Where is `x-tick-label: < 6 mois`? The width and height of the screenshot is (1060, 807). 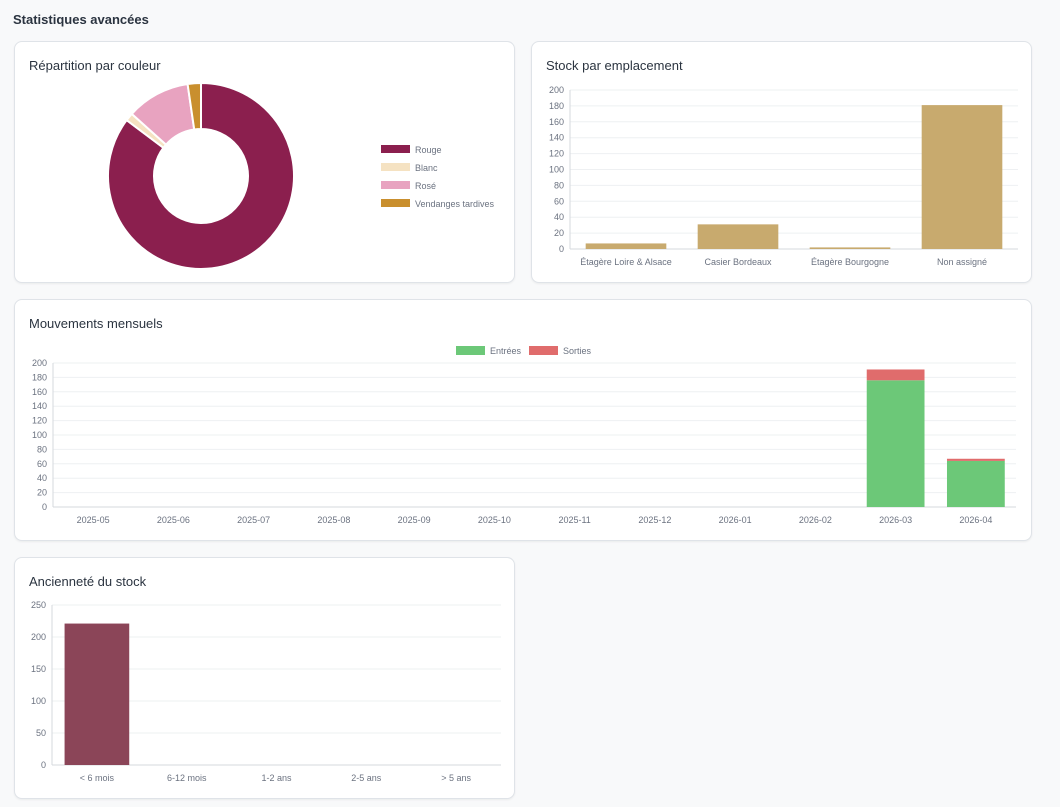
x-tick-label: < 6 mois is located at coordinates (97, 778).